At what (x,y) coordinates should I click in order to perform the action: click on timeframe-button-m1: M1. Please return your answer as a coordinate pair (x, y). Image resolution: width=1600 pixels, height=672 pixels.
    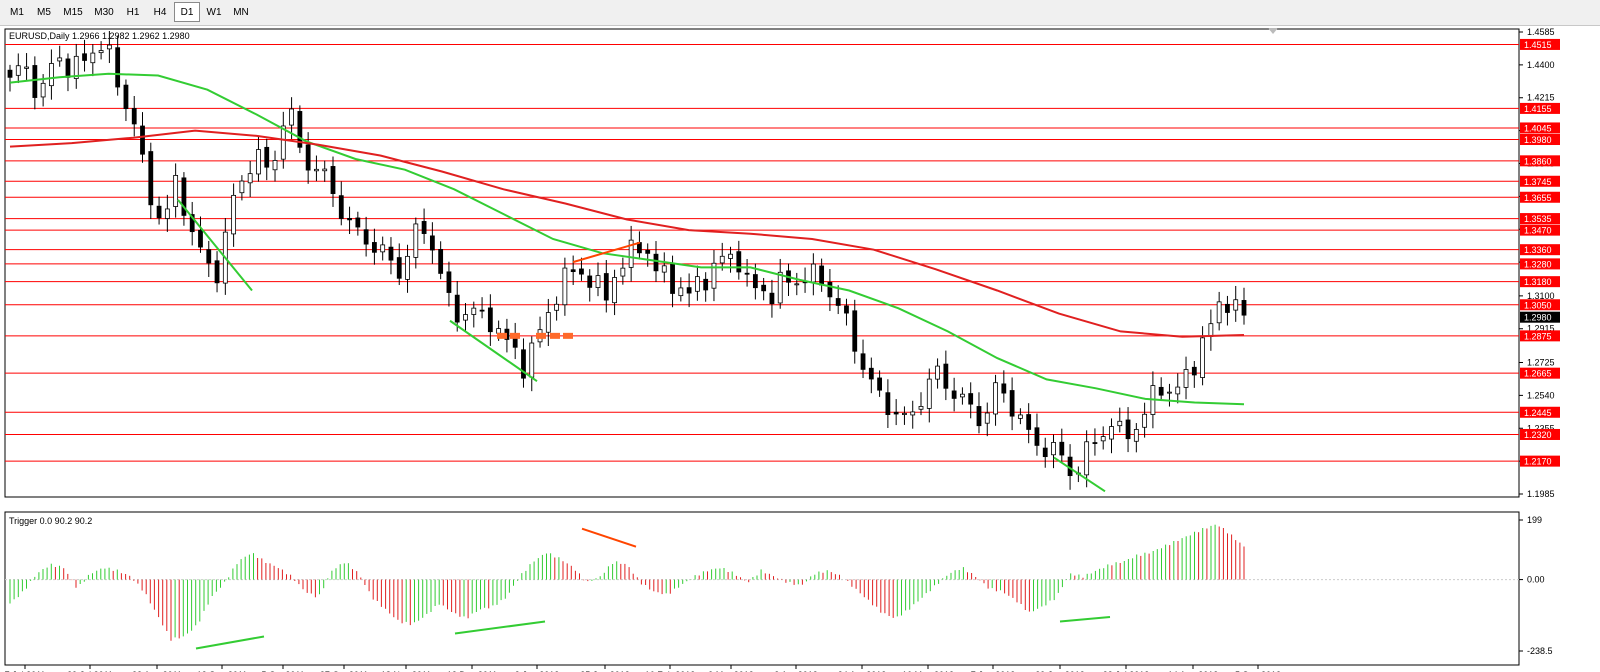
    Looking at the image, I should click on (17, 12).